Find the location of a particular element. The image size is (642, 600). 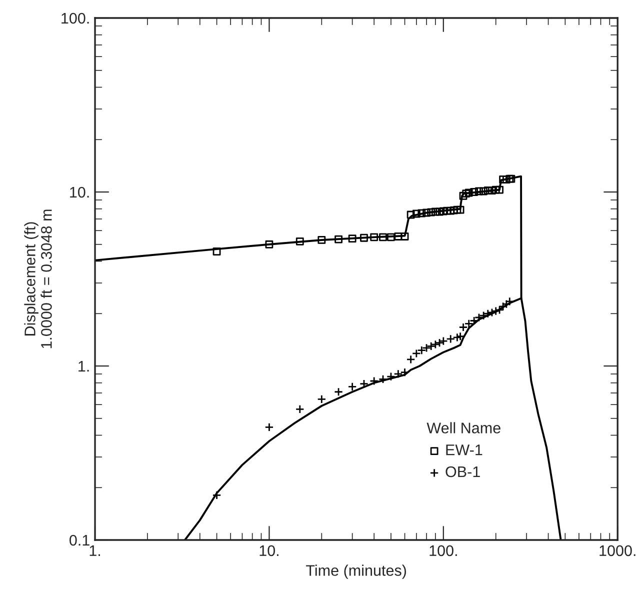

x-tick-label: 100. is located at coordinates (443, 550).